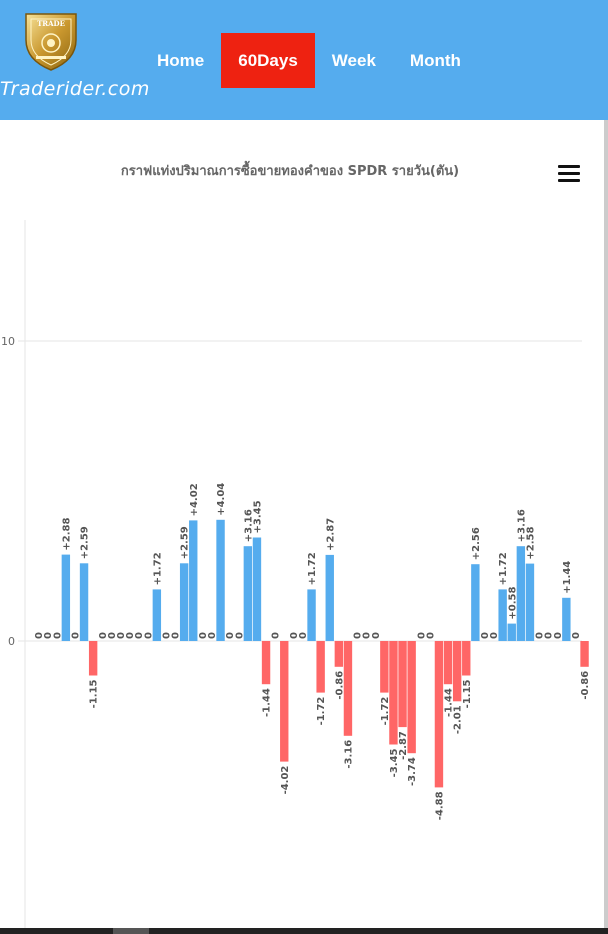 The width and height of the screenshot is (608, 934). What do you see at coordinates (394, 762) in the screenshot?
I see `data-label: -3.45` at bounding box center [394, 762].